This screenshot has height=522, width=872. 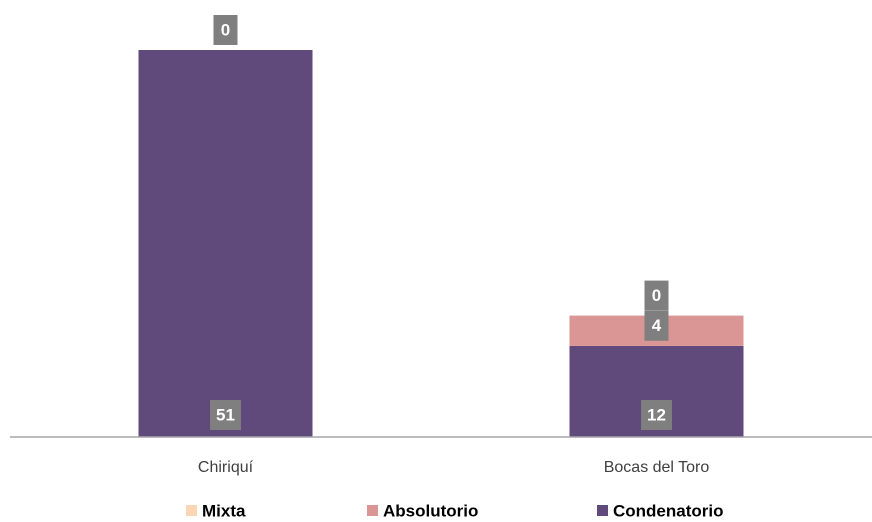 I want to click on legend-label: Condenatorio, so click(x=668, y=510).